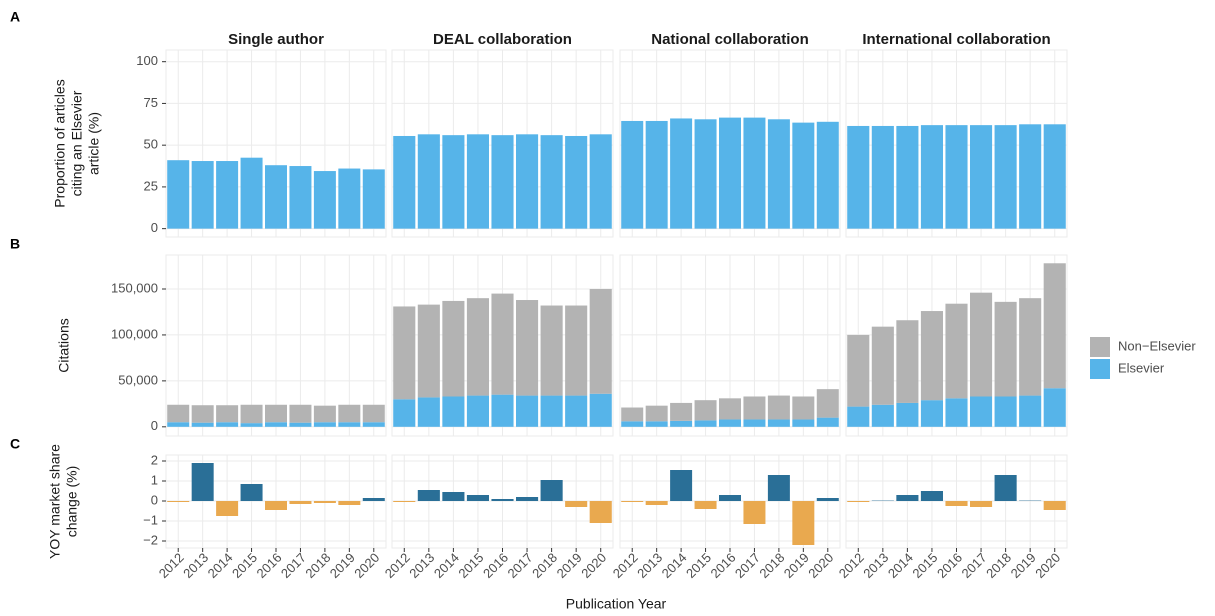 This screenshot has height=616, width=1215. I want to click on y-tick-label: 2, so click(154, 459).